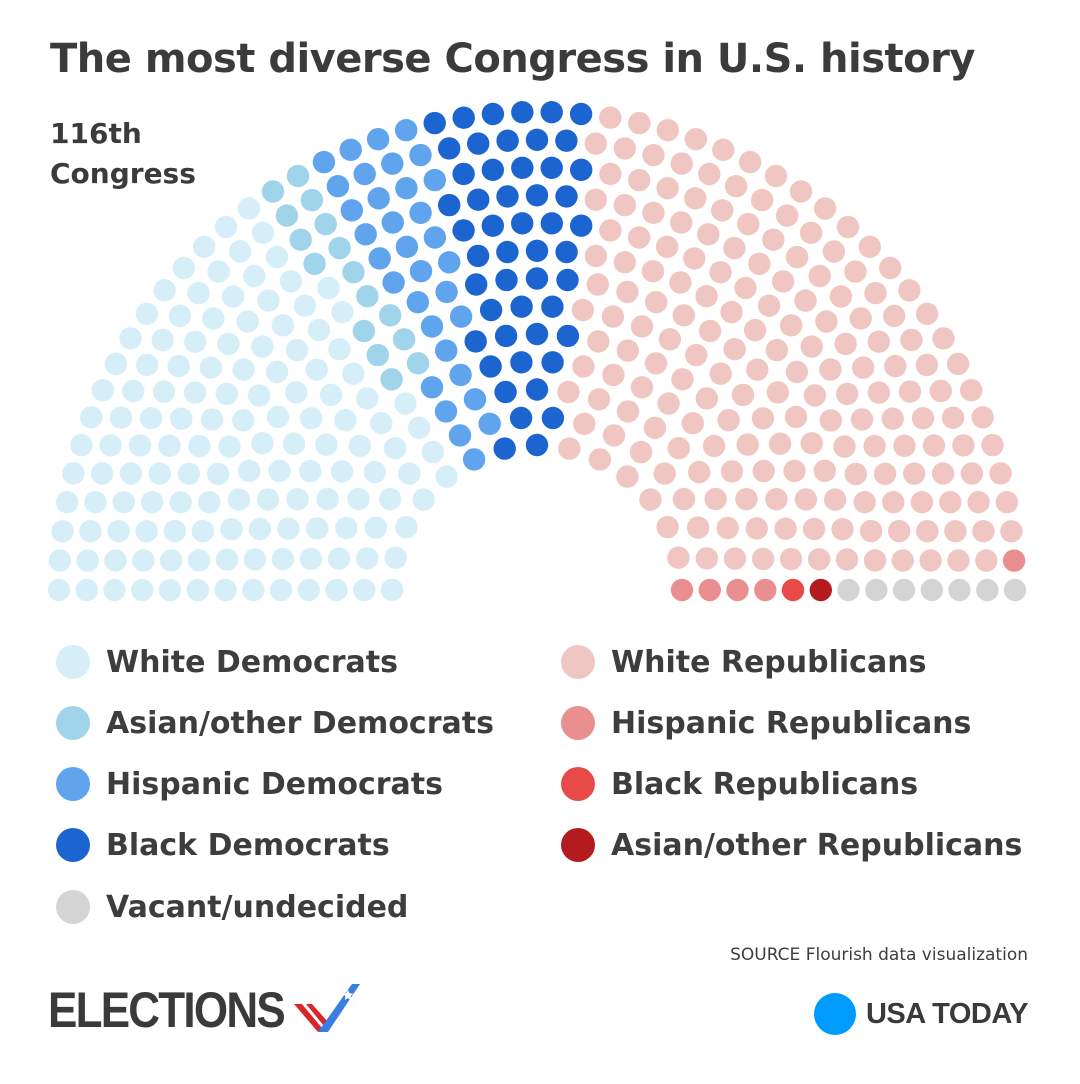 The height and width of the screenshot is (1084, 1080). What do you see at coordinates (73, 723) in the screenshot?
I see `legend-swatch-asian-other-democrats` at bounding box center [73, 723].